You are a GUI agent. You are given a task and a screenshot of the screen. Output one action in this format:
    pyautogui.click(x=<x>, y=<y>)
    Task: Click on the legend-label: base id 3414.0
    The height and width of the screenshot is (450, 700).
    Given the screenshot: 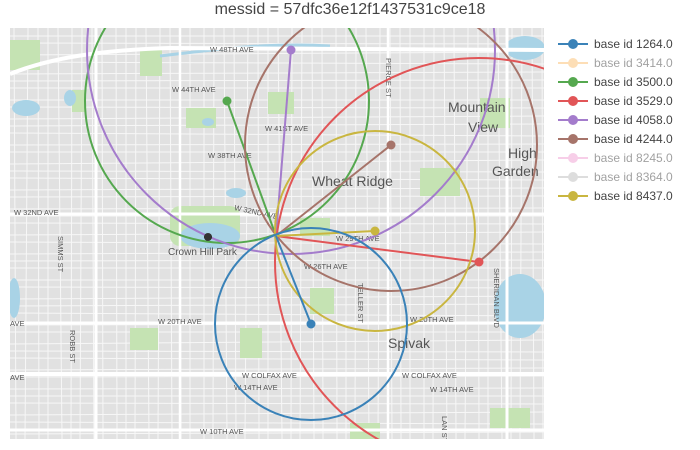 What is the action you would take?
    pyautogui.click(x=633, y=62)
    